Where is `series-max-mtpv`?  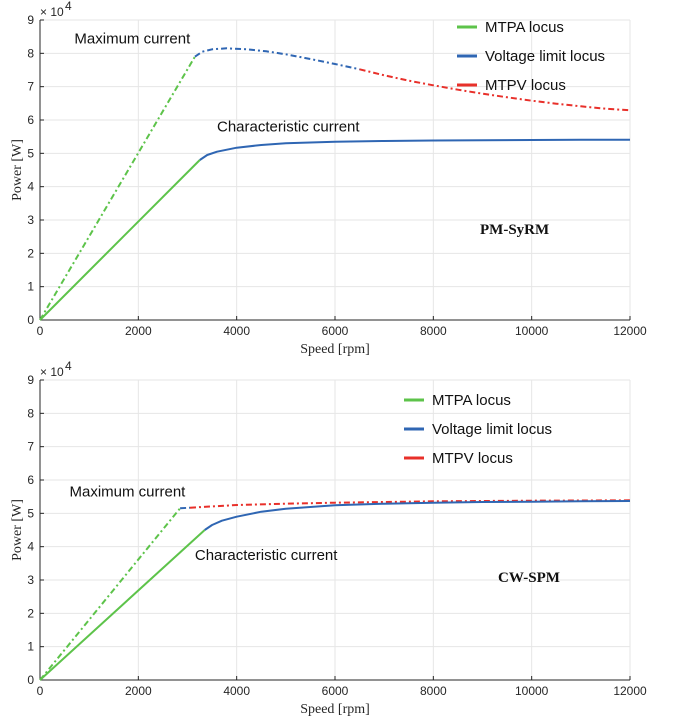 series-max-mtpv is located at coordinates (495, 90).